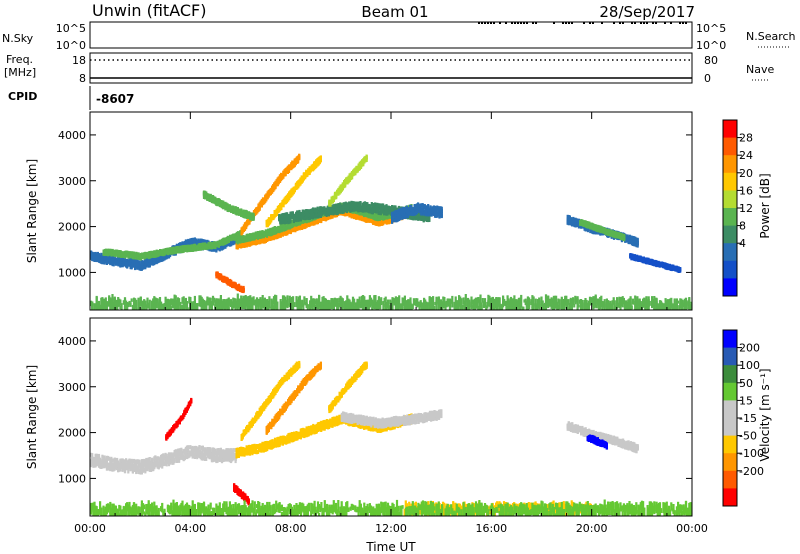 This screenshot has width=800, height=554. What do you see at coordinates (746, 155) in the screenshot?
I see `power-colorbar-tick-1: 24` at bounding box center [746, 155].